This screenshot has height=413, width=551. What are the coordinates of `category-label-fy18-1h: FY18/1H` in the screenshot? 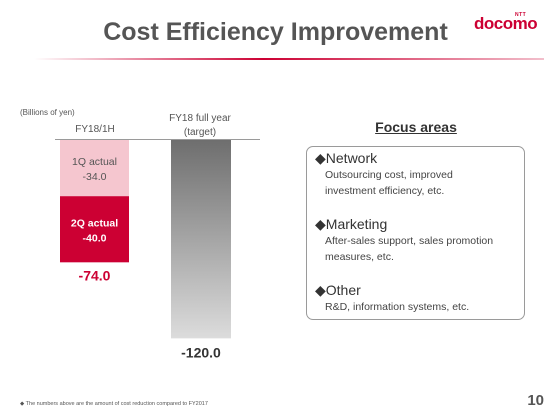 It's located at (95, 129).